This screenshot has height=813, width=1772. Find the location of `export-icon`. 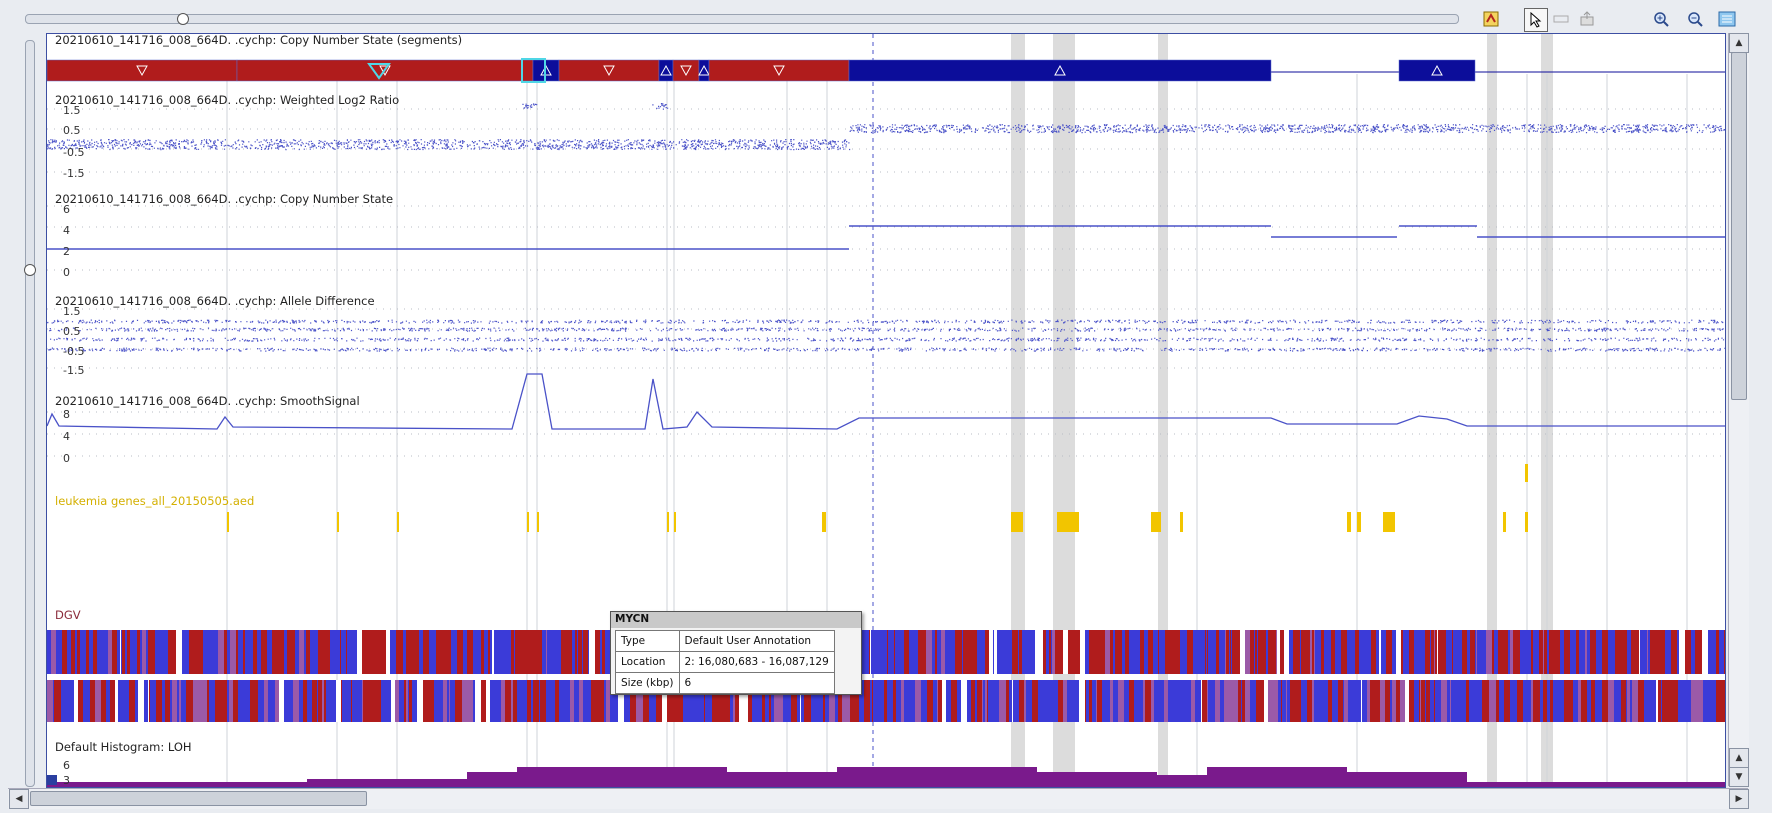

export-icon is located at coordinates (1587, 19).